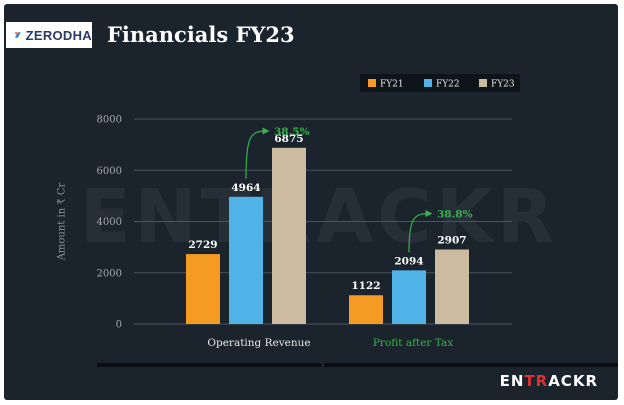 The height and width of the screenshot is (405, 624). What do you see at coordinates (18, 35) in the screenshot?
I see `zerodha-logo-icon` at bounding box center [18, 35].